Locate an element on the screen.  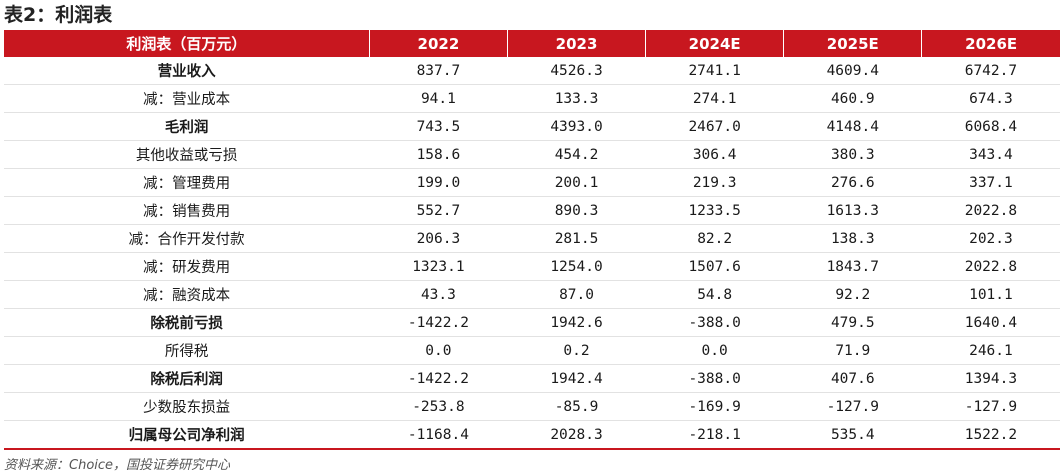
table-cell: 837.7 is located at coordinates (438, 71).